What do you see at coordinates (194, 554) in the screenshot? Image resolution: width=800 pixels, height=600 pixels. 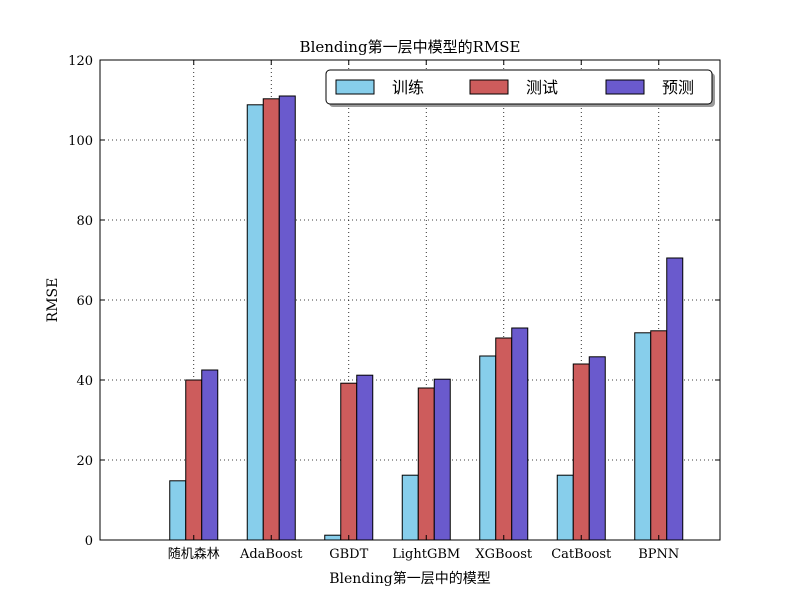 I see `x-tick-label: 随机森林` at bounding box center [194, 554].